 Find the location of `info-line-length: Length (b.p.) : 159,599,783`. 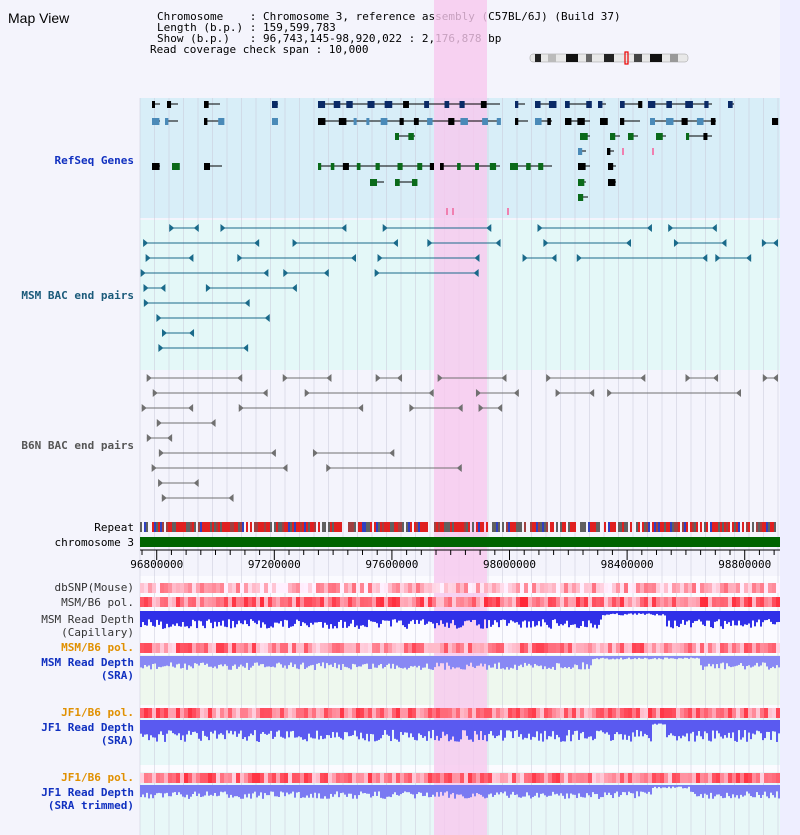

info-line-length: Length (b.p.) : 159,599,783 is located at coordinates (246, 27).